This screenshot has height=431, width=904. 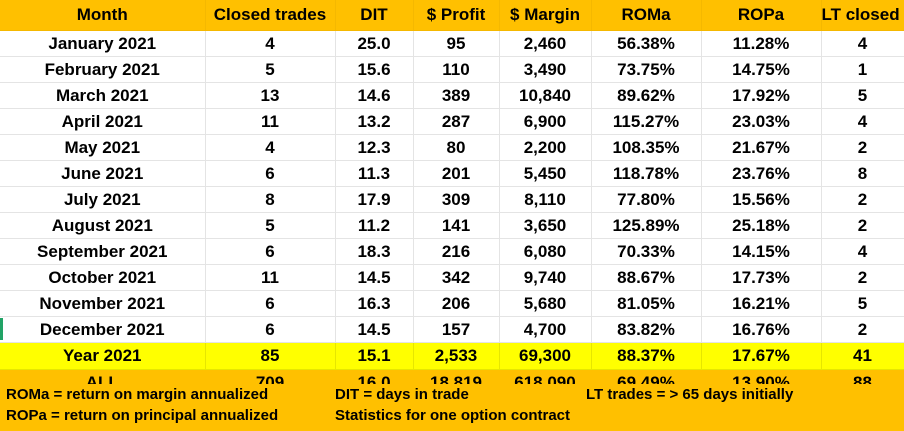 I want to click on cell-margin: 9,740, so click(x=545, y=277).